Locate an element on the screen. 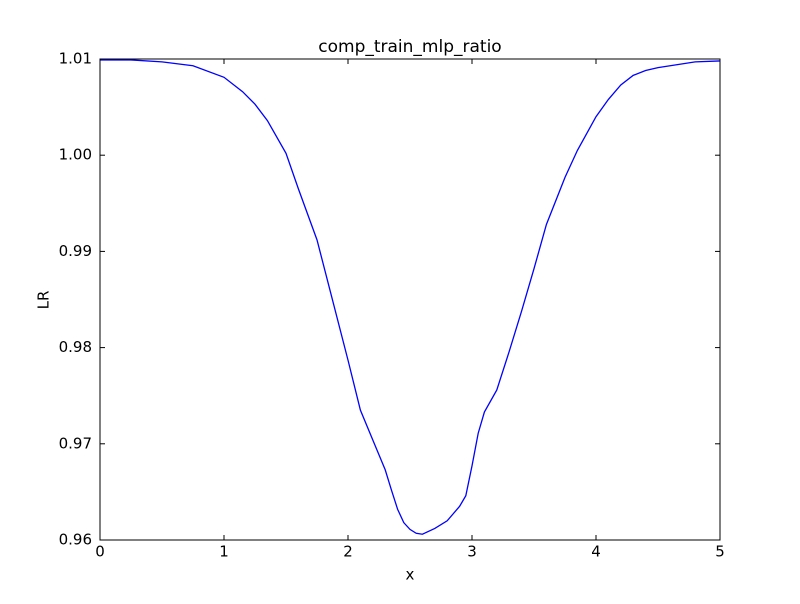 This screenshot has width=800, height=604. x-axis-label: x is located at coordinates (410, 575).